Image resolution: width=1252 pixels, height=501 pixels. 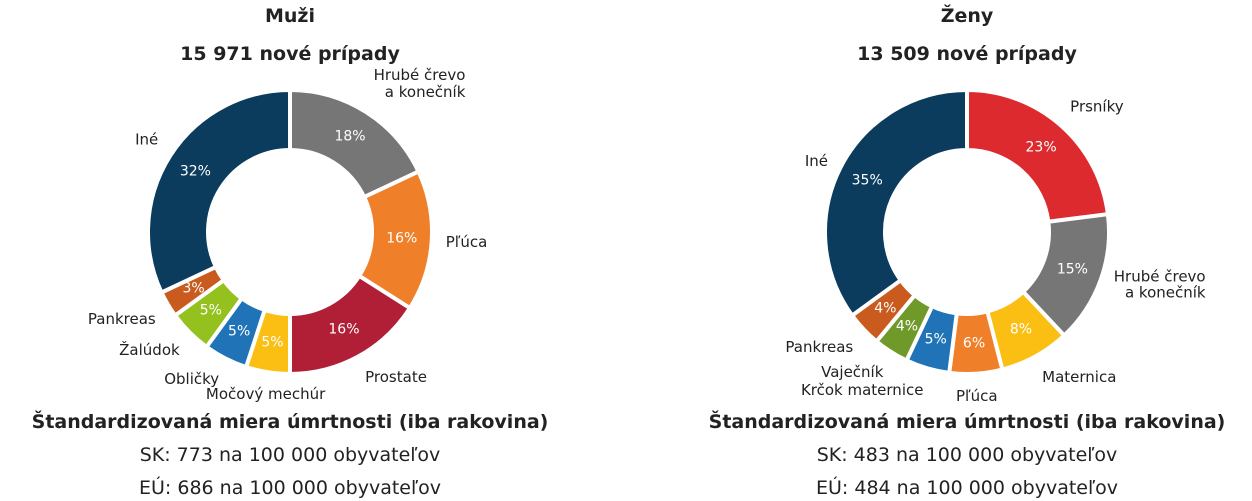 What do you see at coordinates (1021, 329) in the screenshot?
I see `data-label: 8%` at bounding box center [1021, 329].